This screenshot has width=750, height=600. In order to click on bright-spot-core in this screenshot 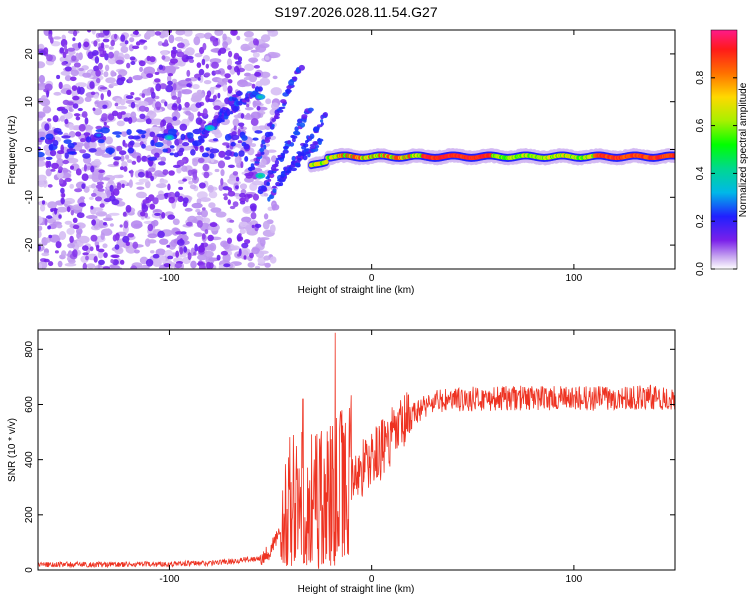, I will do `click(260, 97)`.